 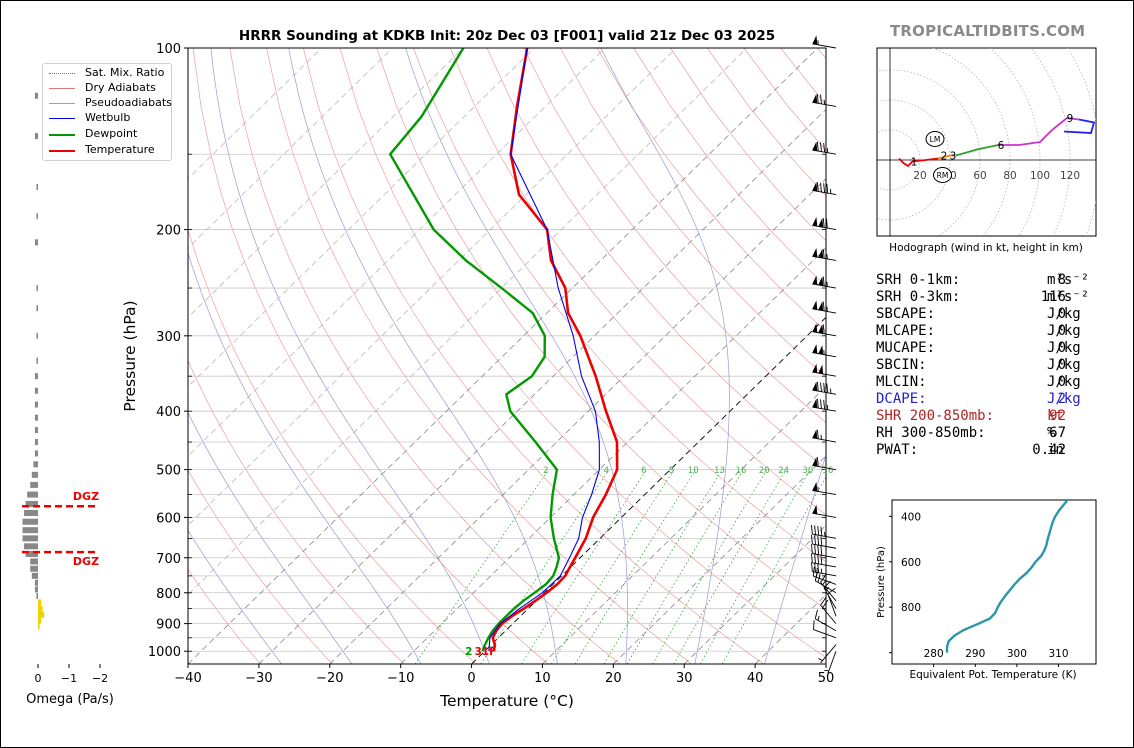 What do you see at coordinates (918, 280) in the screenshot?
I see `stat-label: SRH 0-1km:` at bounding box center [918, 280].